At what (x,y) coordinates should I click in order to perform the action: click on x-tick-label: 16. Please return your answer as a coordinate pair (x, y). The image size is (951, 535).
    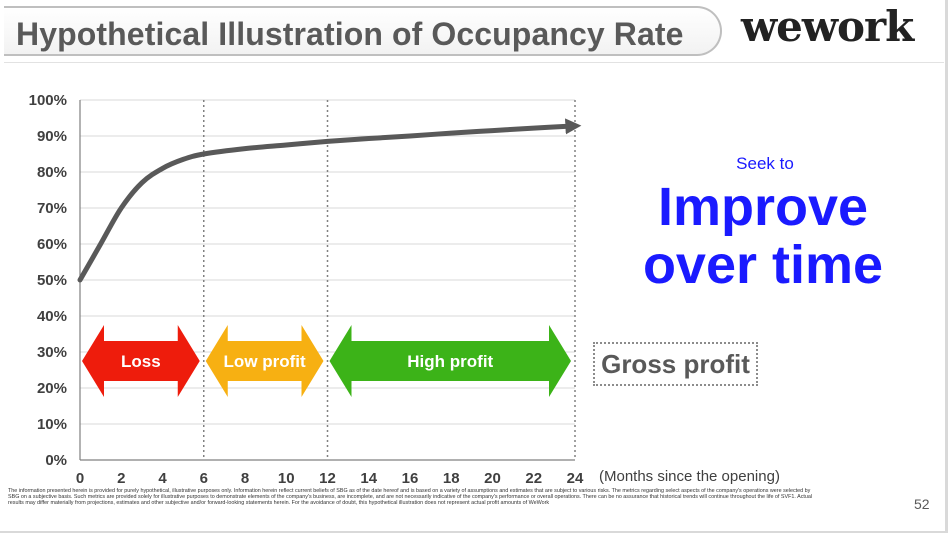
    Looking at the image, I should click on (410, 478).